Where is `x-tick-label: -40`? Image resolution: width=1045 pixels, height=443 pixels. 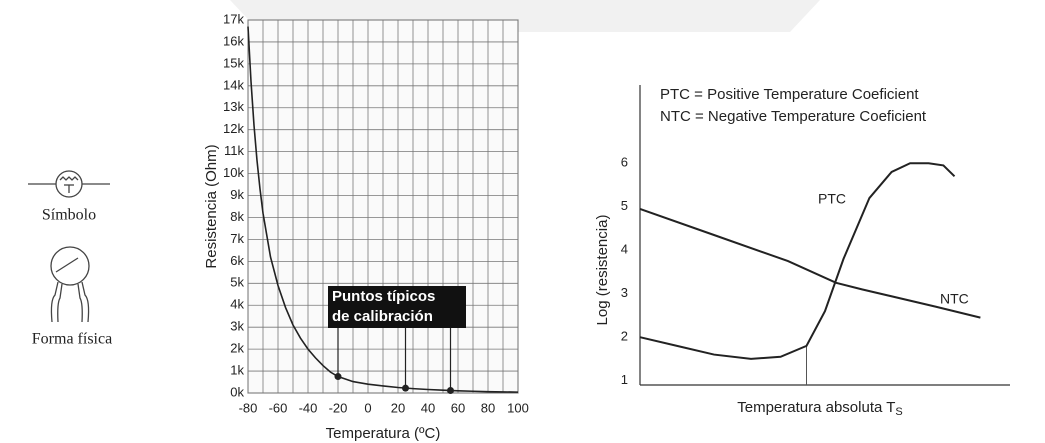 x-tick-label: -40 is located at coordinates (308, 407).